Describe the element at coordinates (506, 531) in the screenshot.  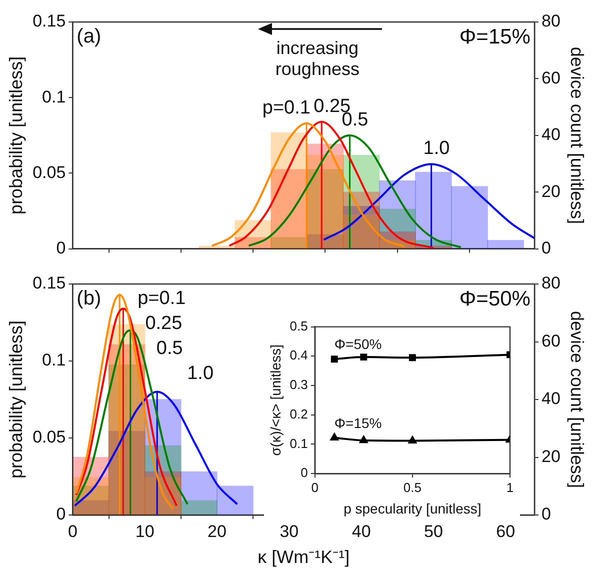
I see `x-tick-label: 60` at that location.